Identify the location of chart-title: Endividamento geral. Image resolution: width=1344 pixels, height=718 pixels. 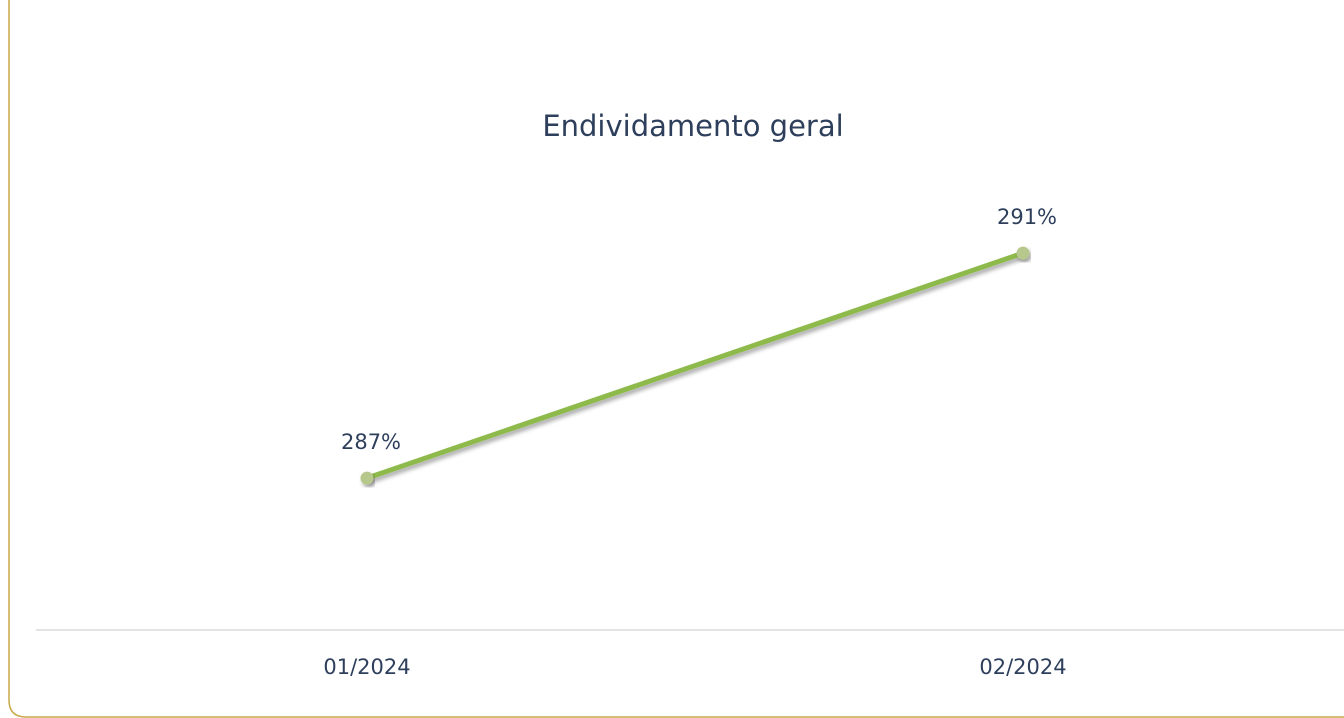
(692, 126).